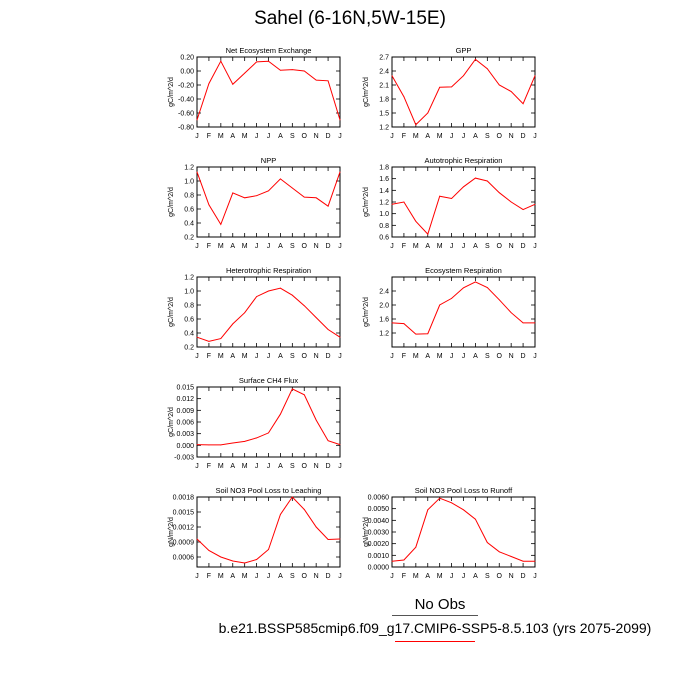 The image size is (700, 700). Describe the element at coordinates (435, 615) in the screenshot. I see `legend-obs-line` at that location.